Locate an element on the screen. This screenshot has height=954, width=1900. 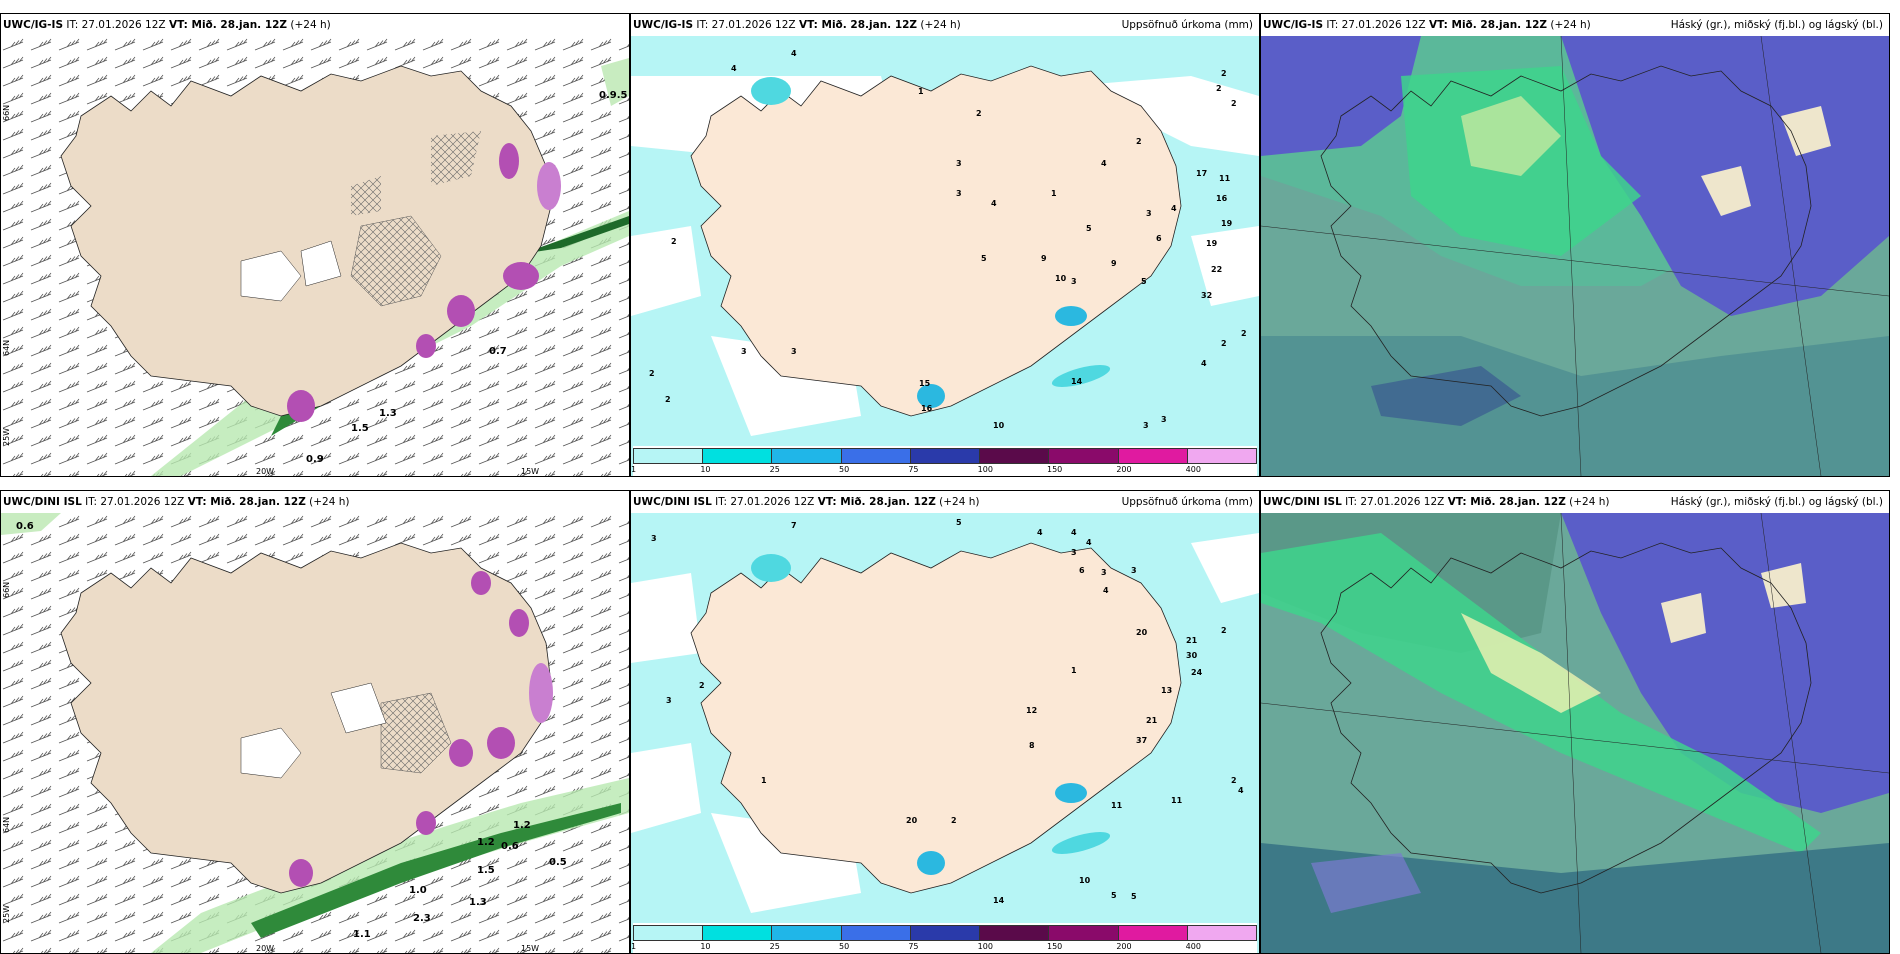
svg-text: 16 is located at coordinates (927, 408).